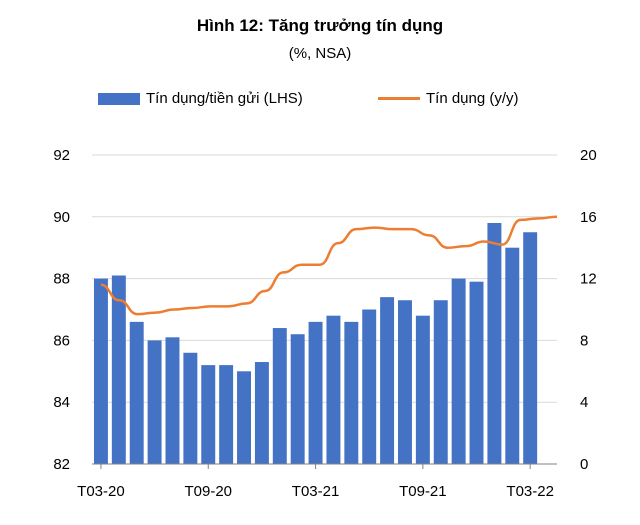  What do you see at coordinates (208, 491) in the screenshot?
I see `x-tick-label: T09-20` at bounding box center [208, 491].